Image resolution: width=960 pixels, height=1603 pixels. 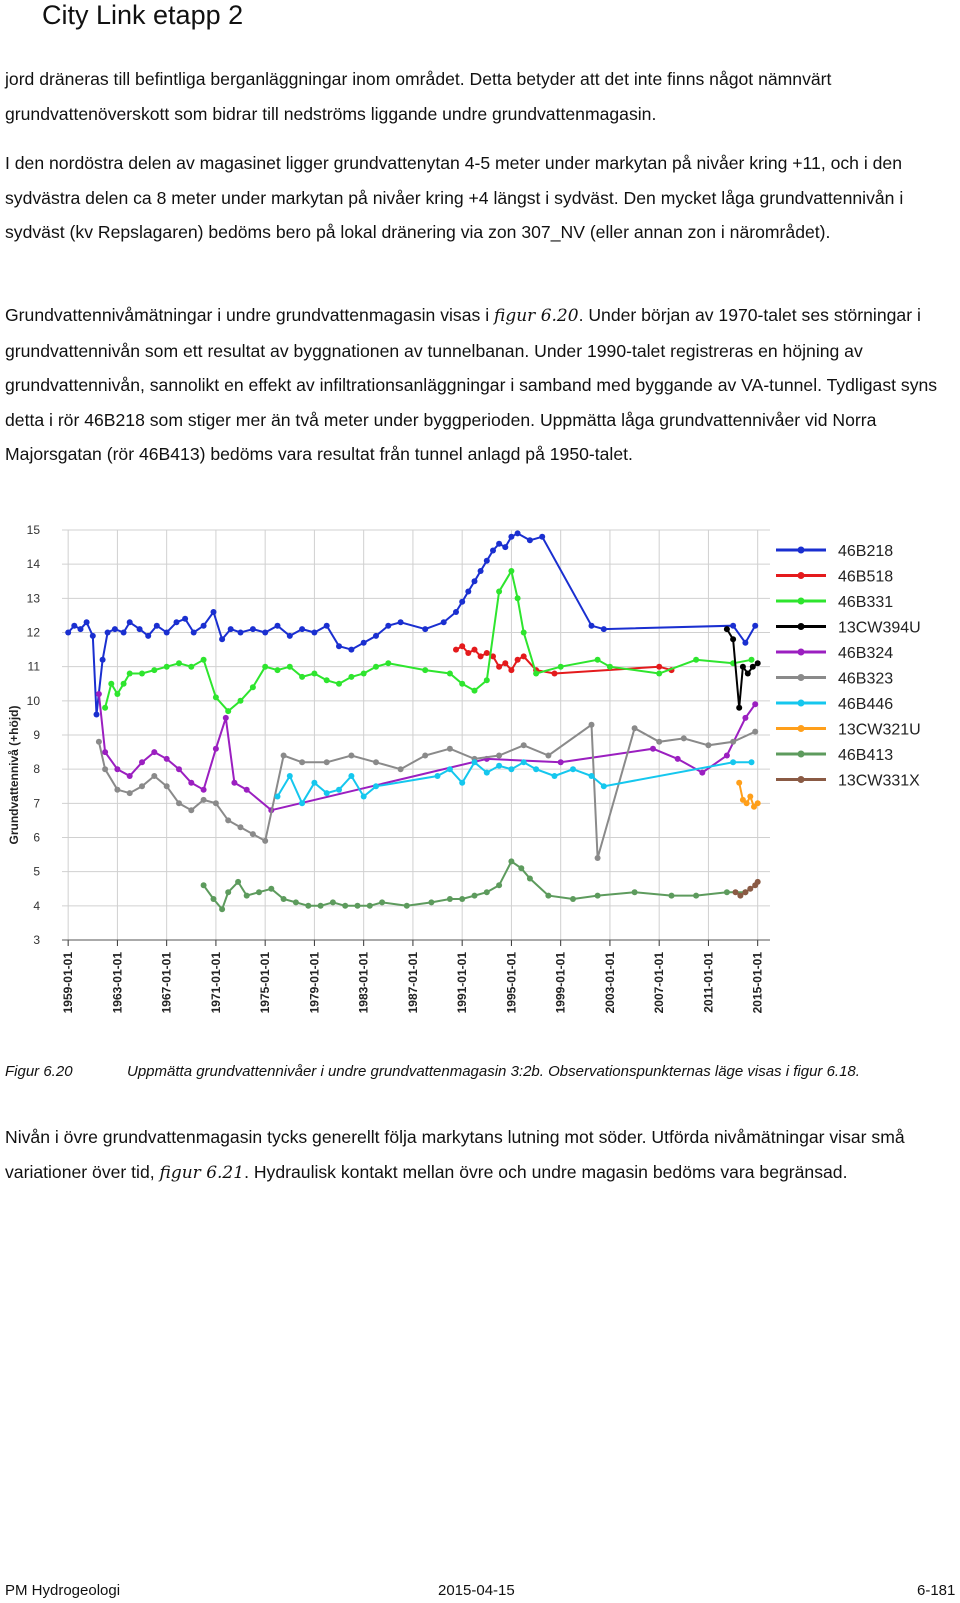 I want to click on series-13CW321U, so click(x=748, y=794).